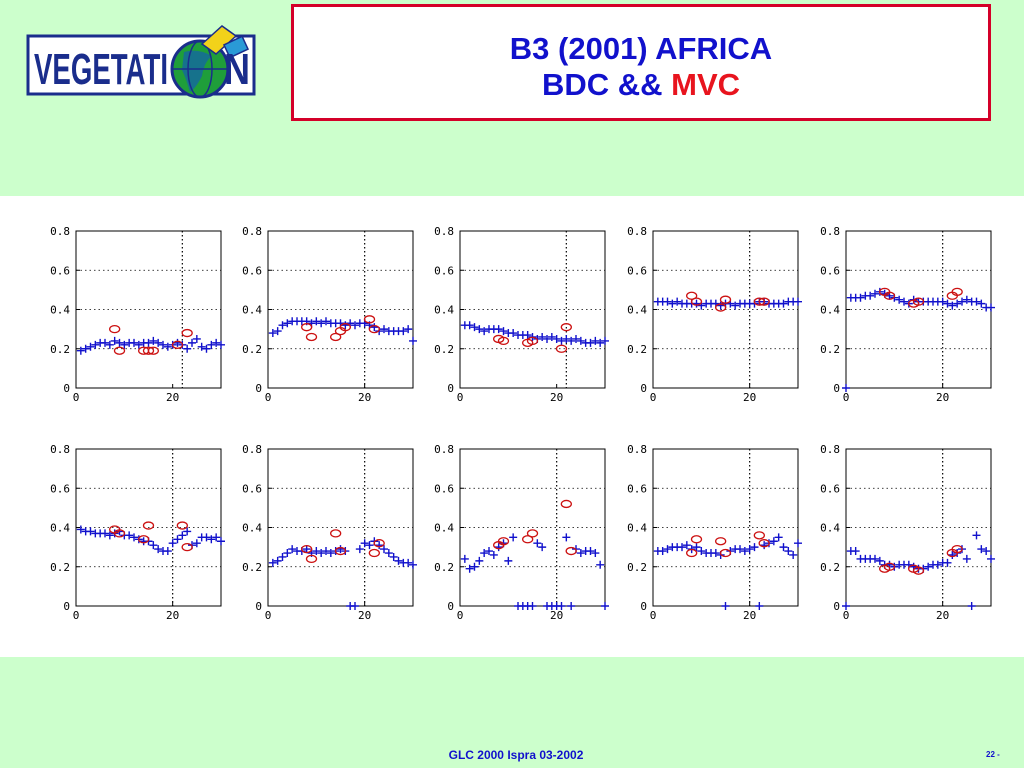  Describe the element at coordinates (641, 48) in the screenshot. I see `title-line1: B3 (2001) AFRICA` at that location.